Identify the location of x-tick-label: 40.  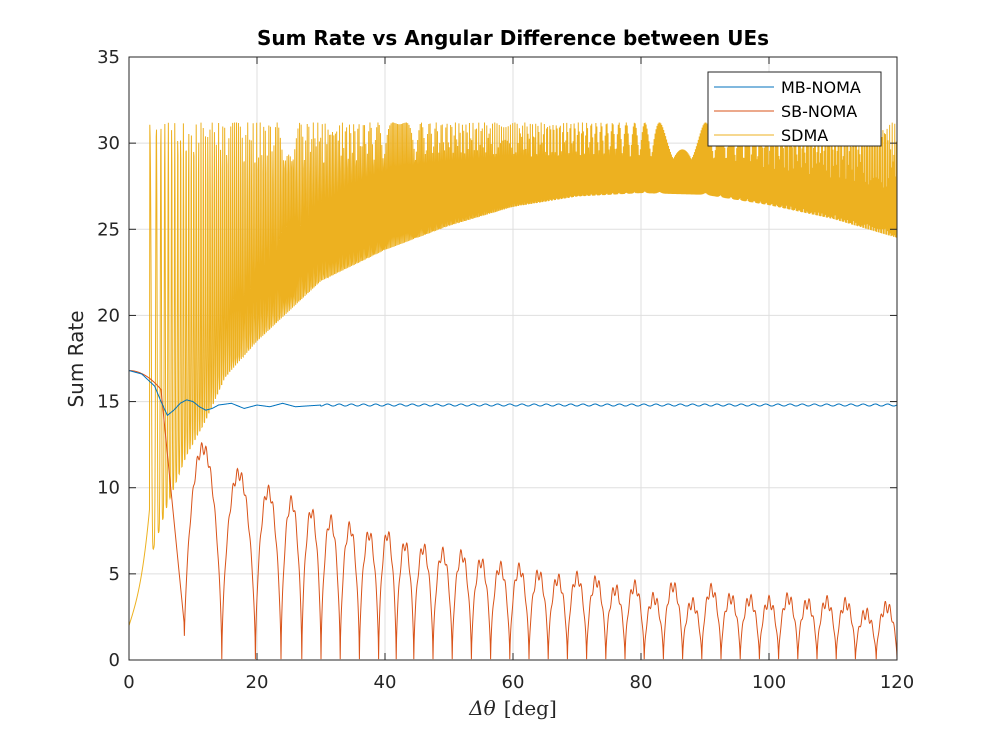
(385, 682).